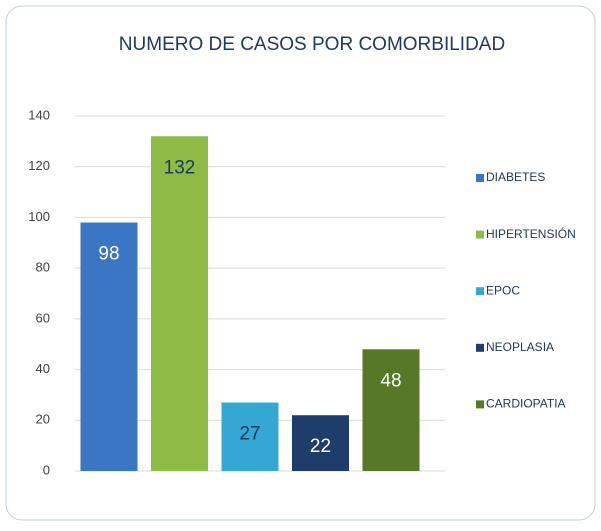 The image size is (601, 531). Describe the element at coordinates (108, 254) in the screenshot. I see `value-label: 98` at that location.